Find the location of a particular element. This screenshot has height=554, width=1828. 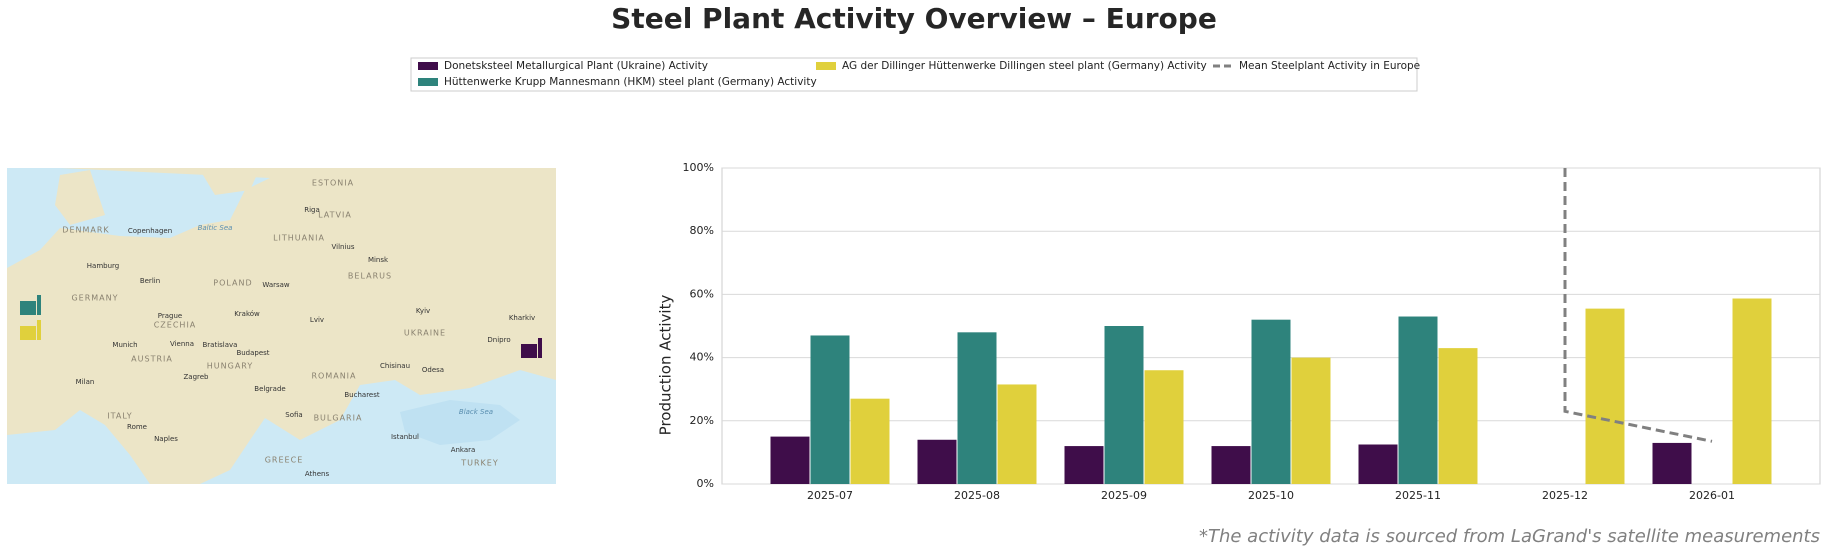

map-label: Lviv is located at coordinates (317, 320).